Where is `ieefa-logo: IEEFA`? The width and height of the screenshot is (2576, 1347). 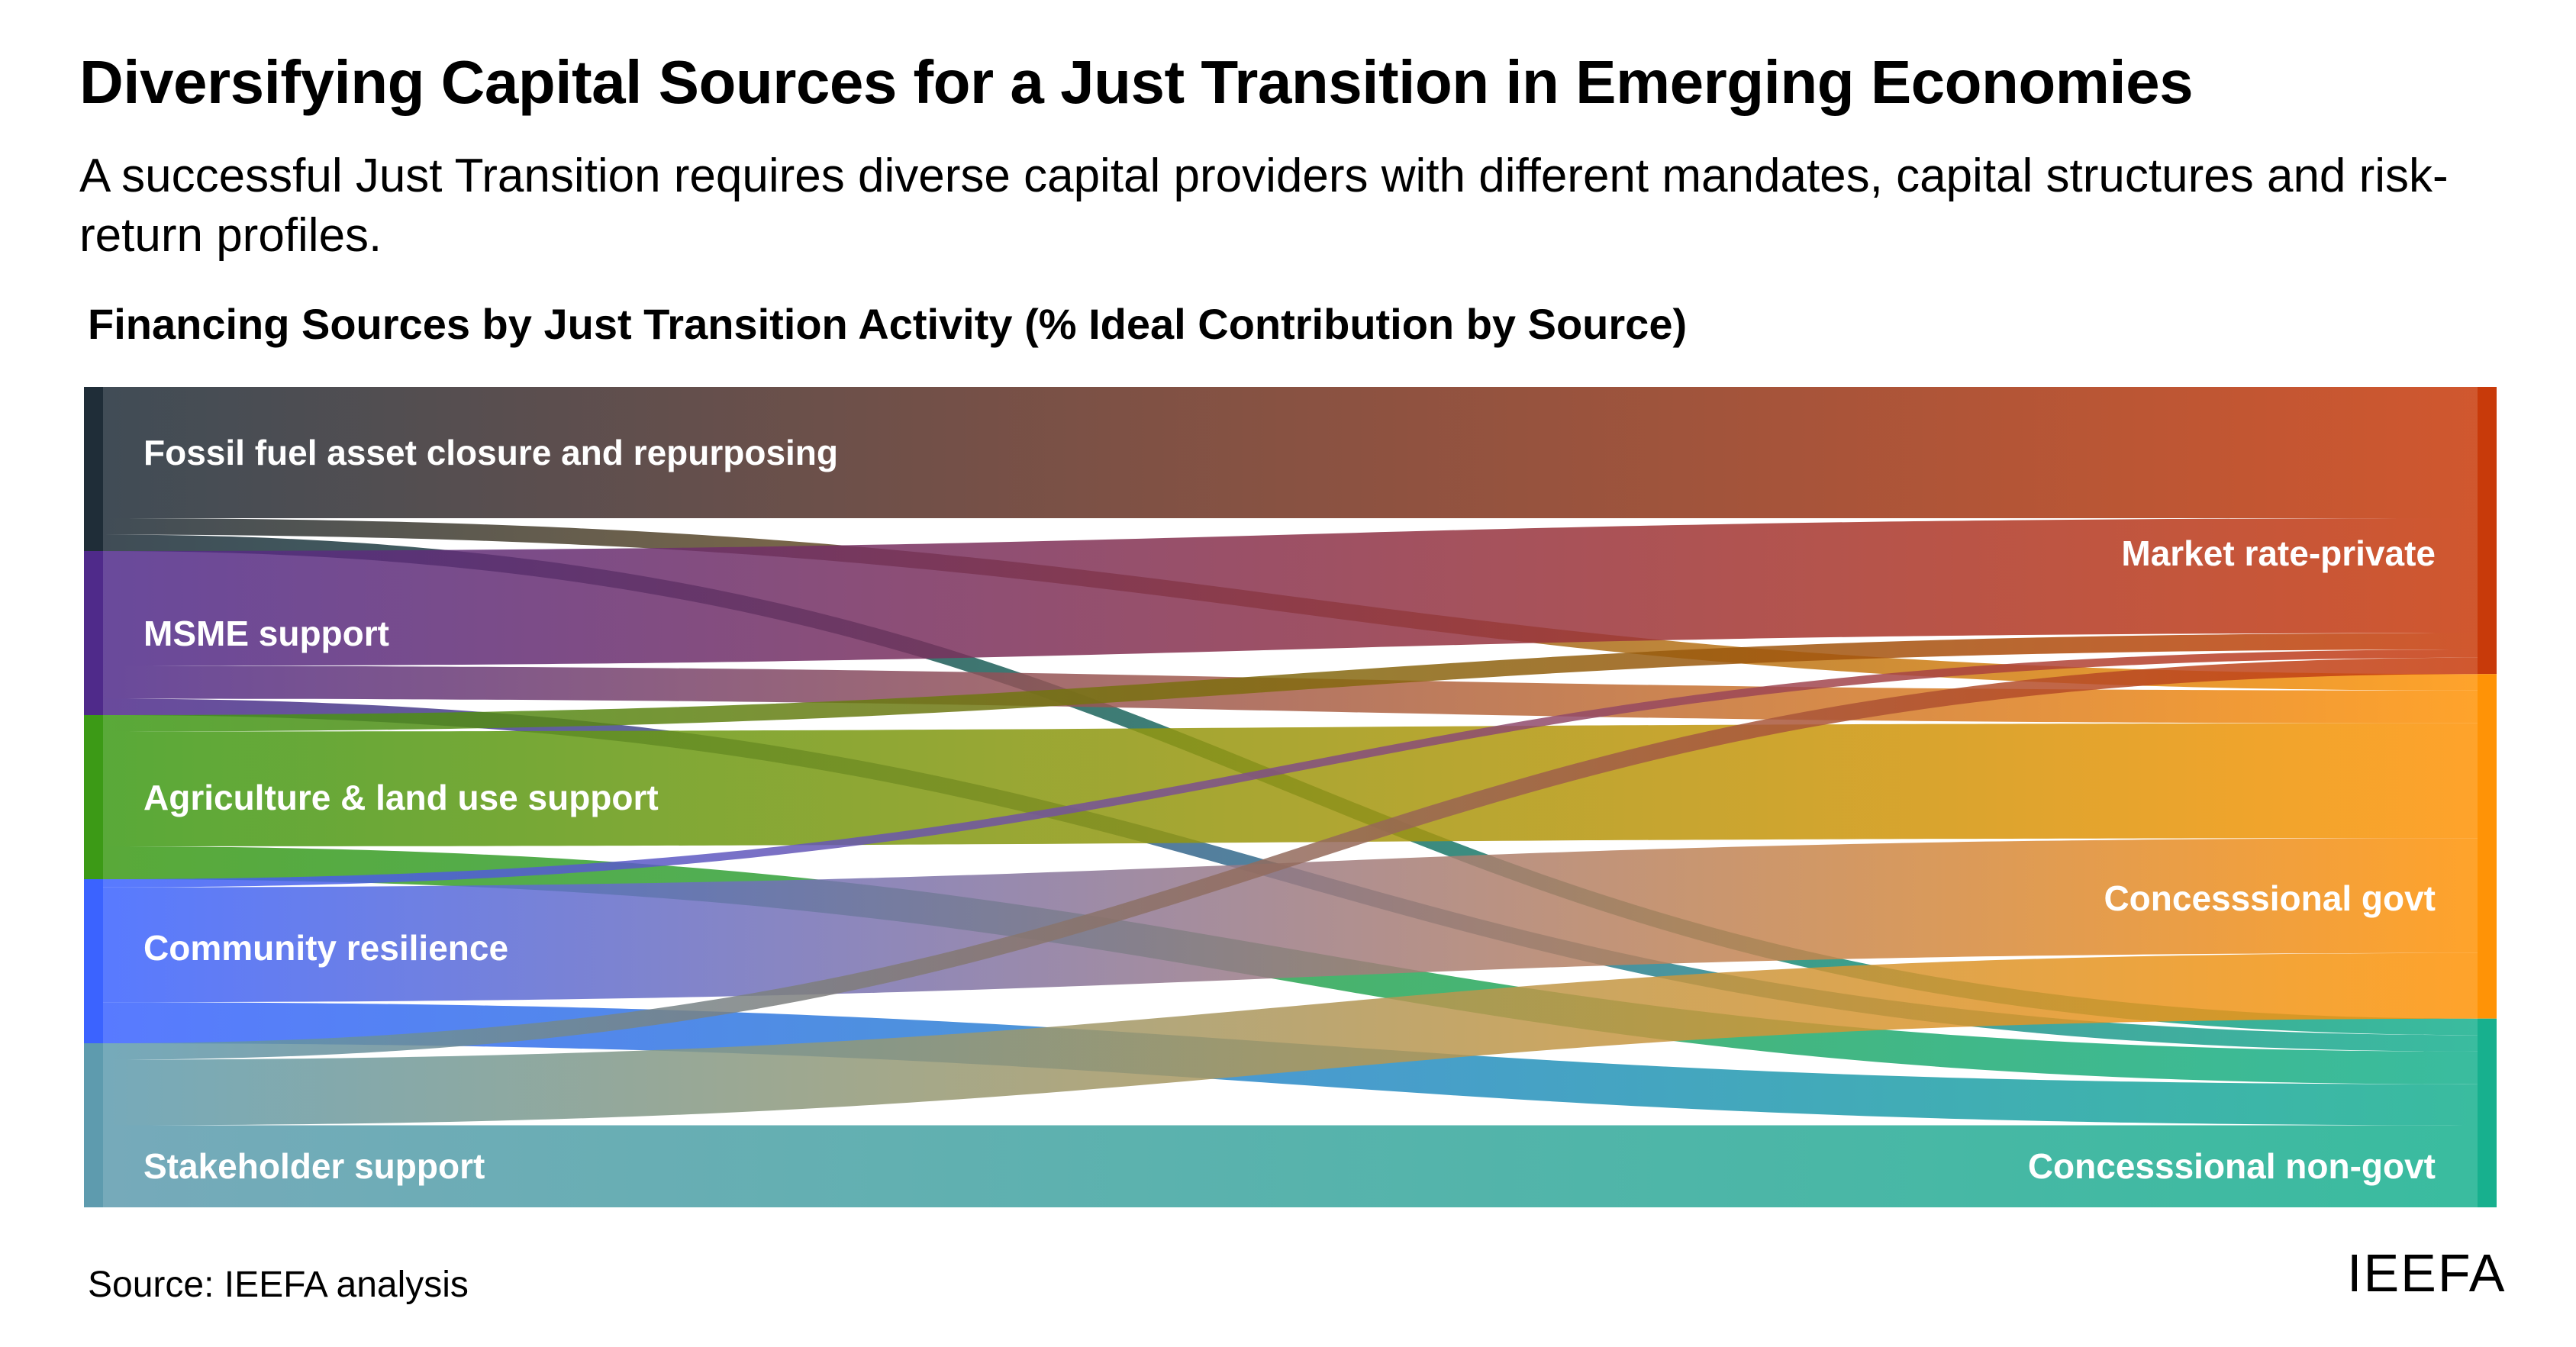
ieefa-logo: IEEFA is located at coordinates (2427, 1273).